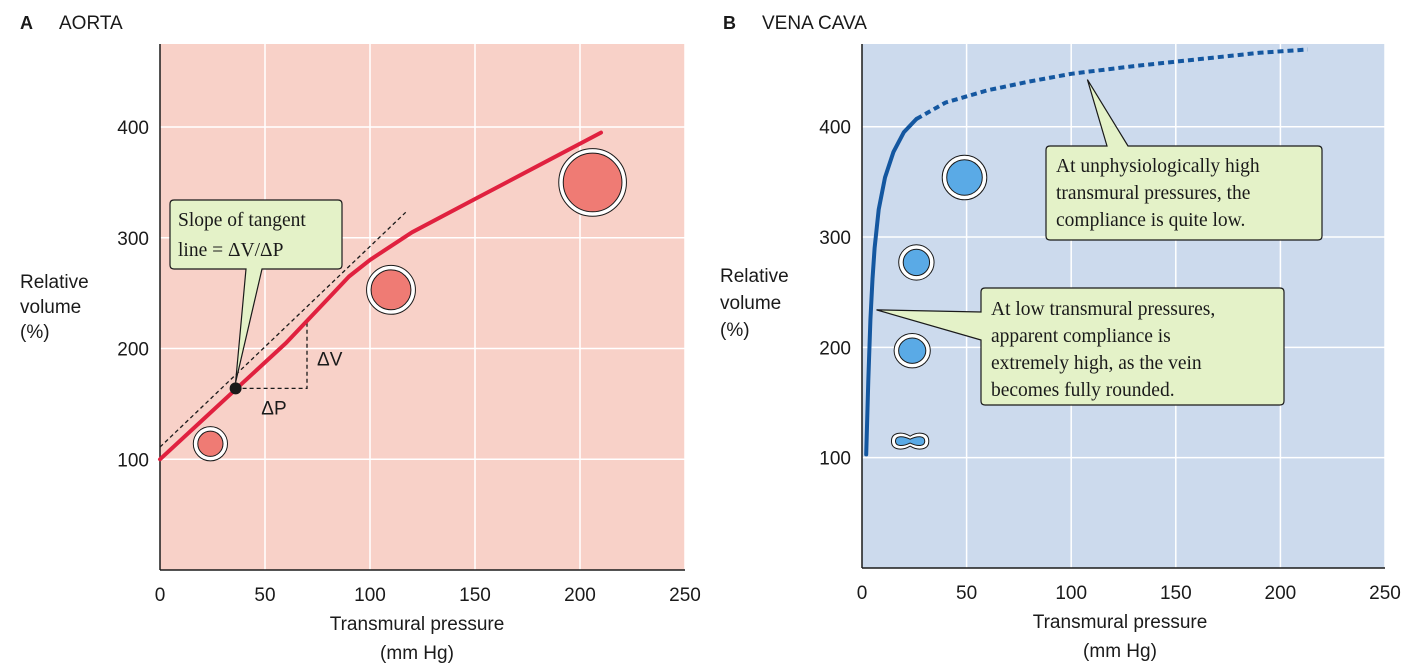 This screenshot has width=1413, height=672. I want to click on callout-box-high-pressure, so click(1184, 160).